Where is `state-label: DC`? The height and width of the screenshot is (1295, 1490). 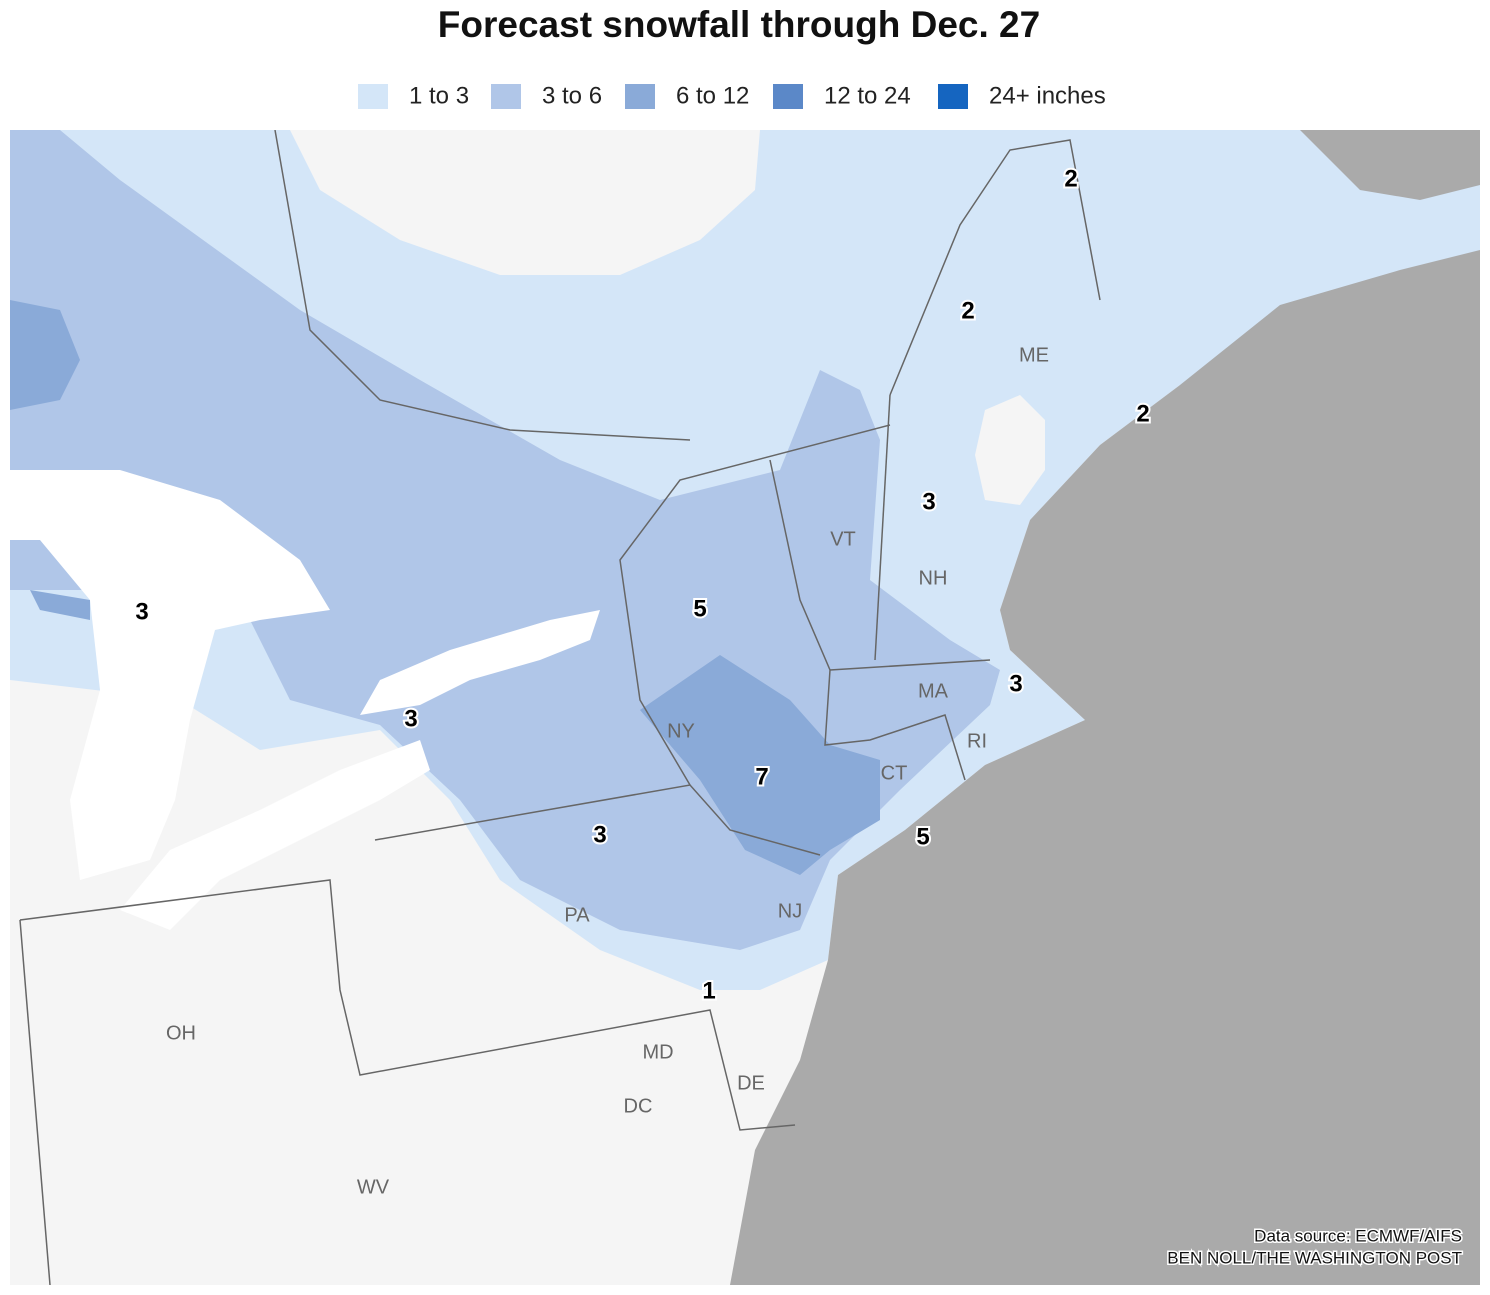 state-label: DC is located at coordinates (638, 1106).